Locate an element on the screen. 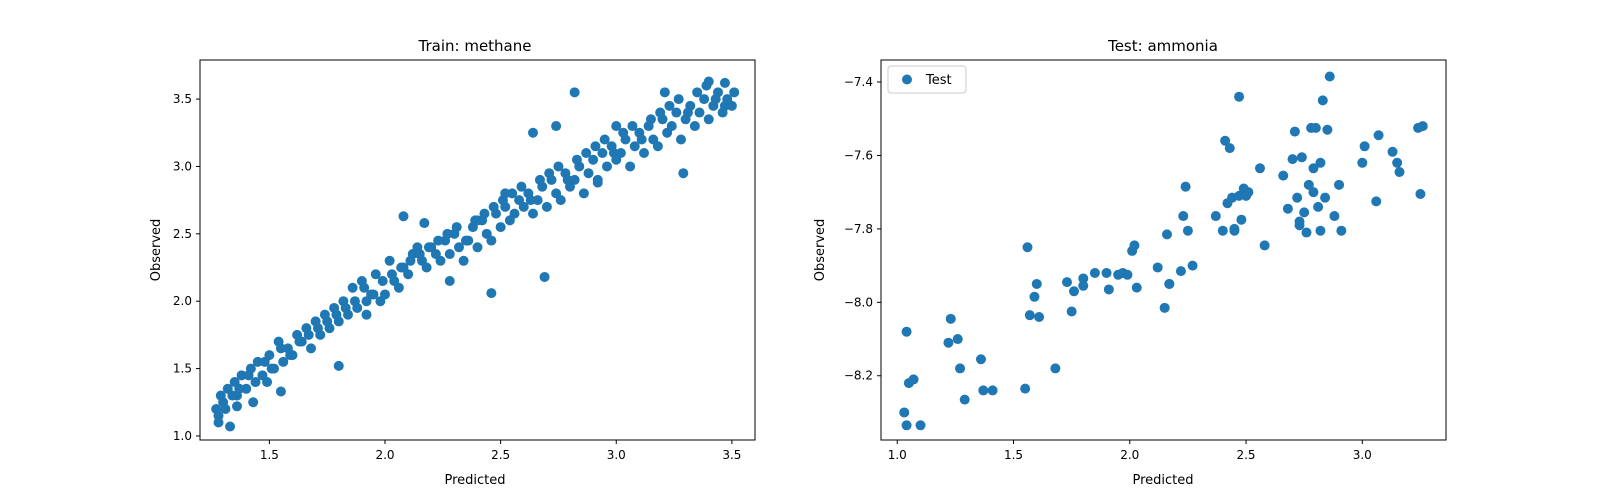 The height and width of the screenshot is (500, 1600). y-tick-label: 3.5 is located at coordinates (182, 99).